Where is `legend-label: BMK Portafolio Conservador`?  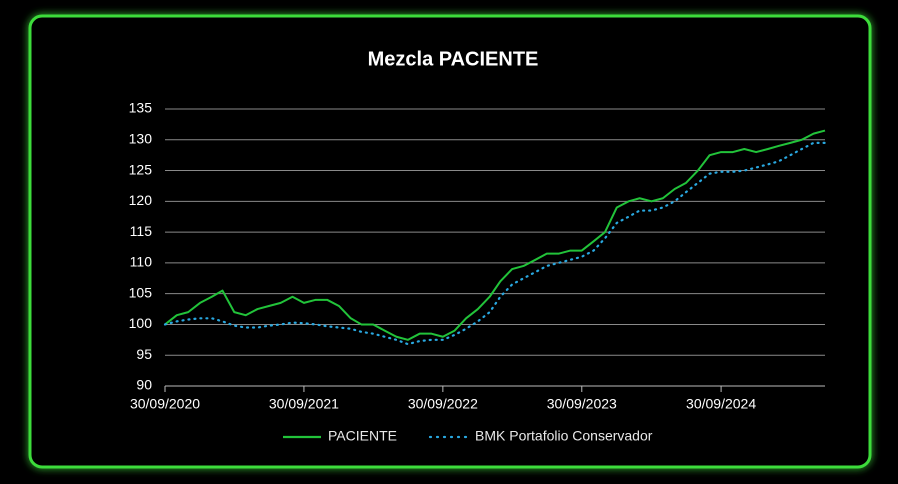
legend-label: BMK Portafolio Conservador is located at coordinates (564, 436).